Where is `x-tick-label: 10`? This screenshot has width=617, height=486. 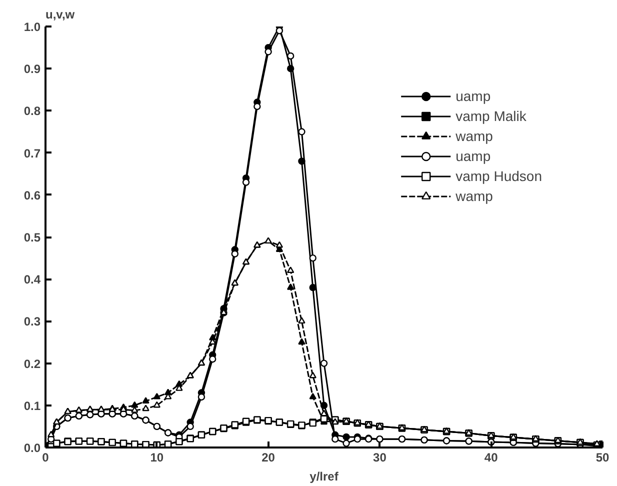 x-tick-label: 10 is located at coordinates (157, 457).